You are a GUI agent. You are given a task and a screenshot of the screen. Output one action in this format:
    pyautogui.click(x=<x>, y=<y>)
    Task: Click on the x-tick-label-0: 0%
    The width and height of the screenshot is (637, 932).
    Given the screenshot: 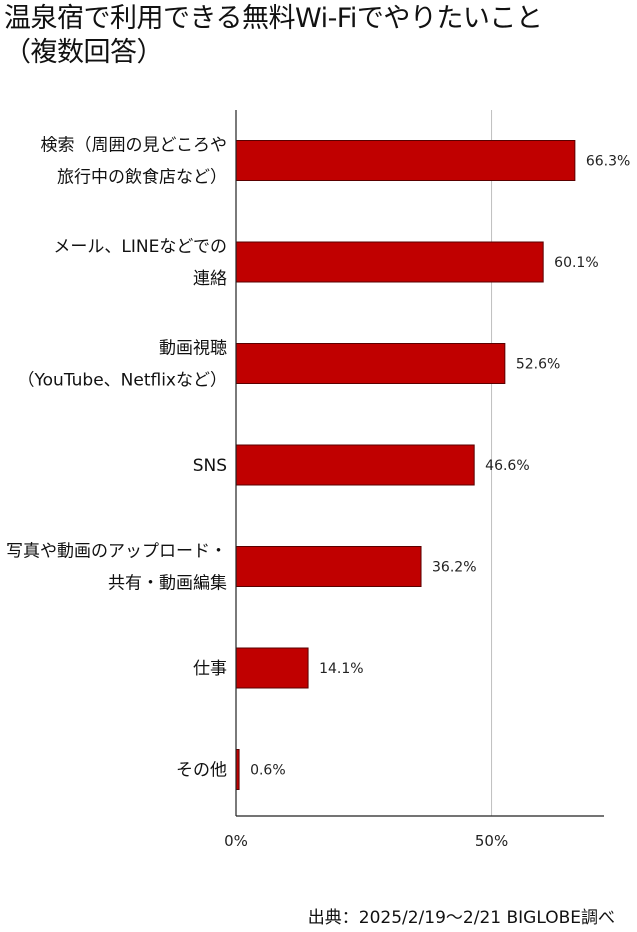 What is the action you would take?
    pyautogui.click(x=236, y=841)
    